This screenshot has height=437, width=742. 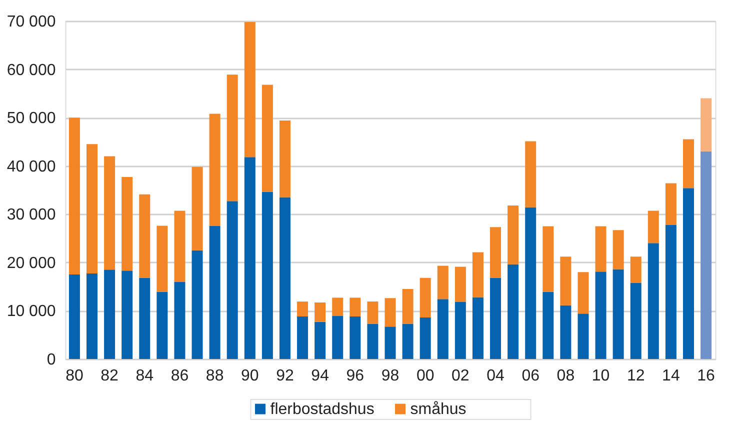 I want to click on y-tick-label: 40 000, so click(x=31, y=167).